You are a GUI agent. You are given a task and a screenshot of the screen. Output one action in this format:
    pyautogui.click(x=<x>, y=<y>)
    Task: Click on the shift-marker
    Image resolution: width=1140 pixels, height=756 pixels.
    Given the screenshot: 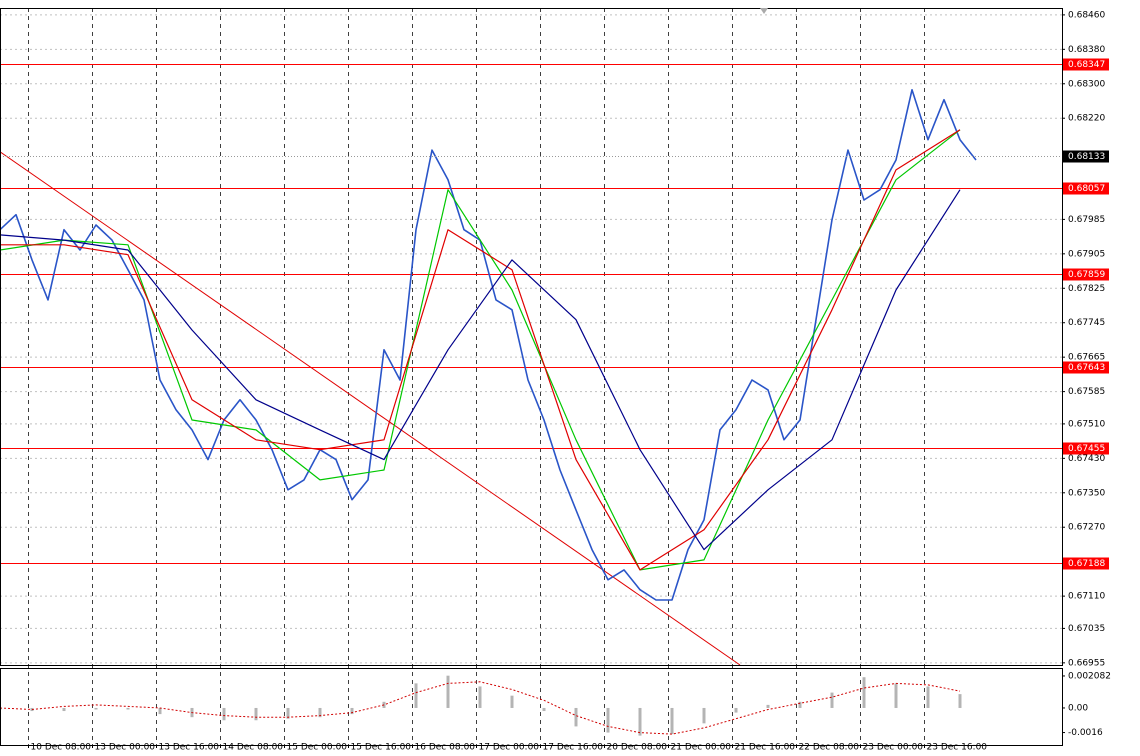 What is the action you would take?
    pyautogui.click(x=764, y=11)
    